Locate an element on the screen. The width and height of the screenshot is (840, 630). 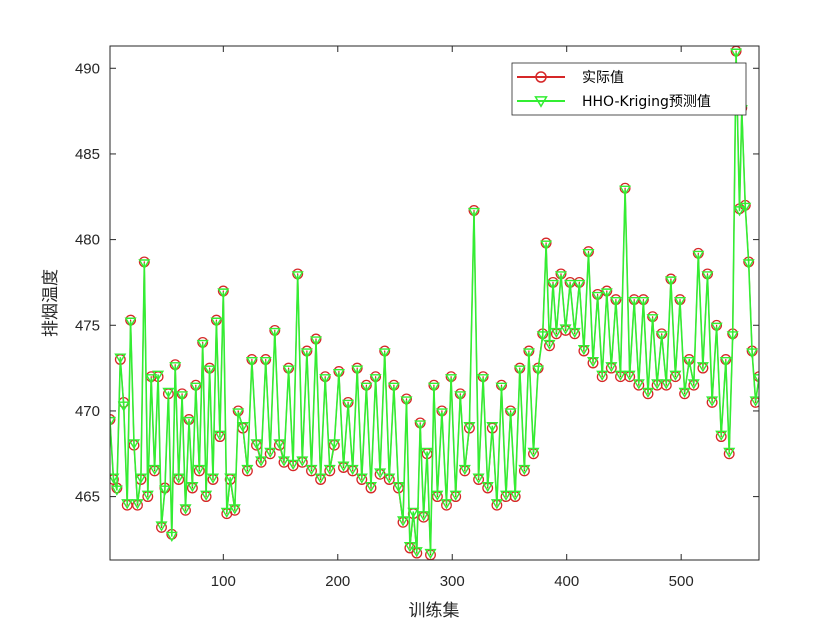
legend-label-predicted: HHO-Kriging预测值 is located at coordinates (646, 102).